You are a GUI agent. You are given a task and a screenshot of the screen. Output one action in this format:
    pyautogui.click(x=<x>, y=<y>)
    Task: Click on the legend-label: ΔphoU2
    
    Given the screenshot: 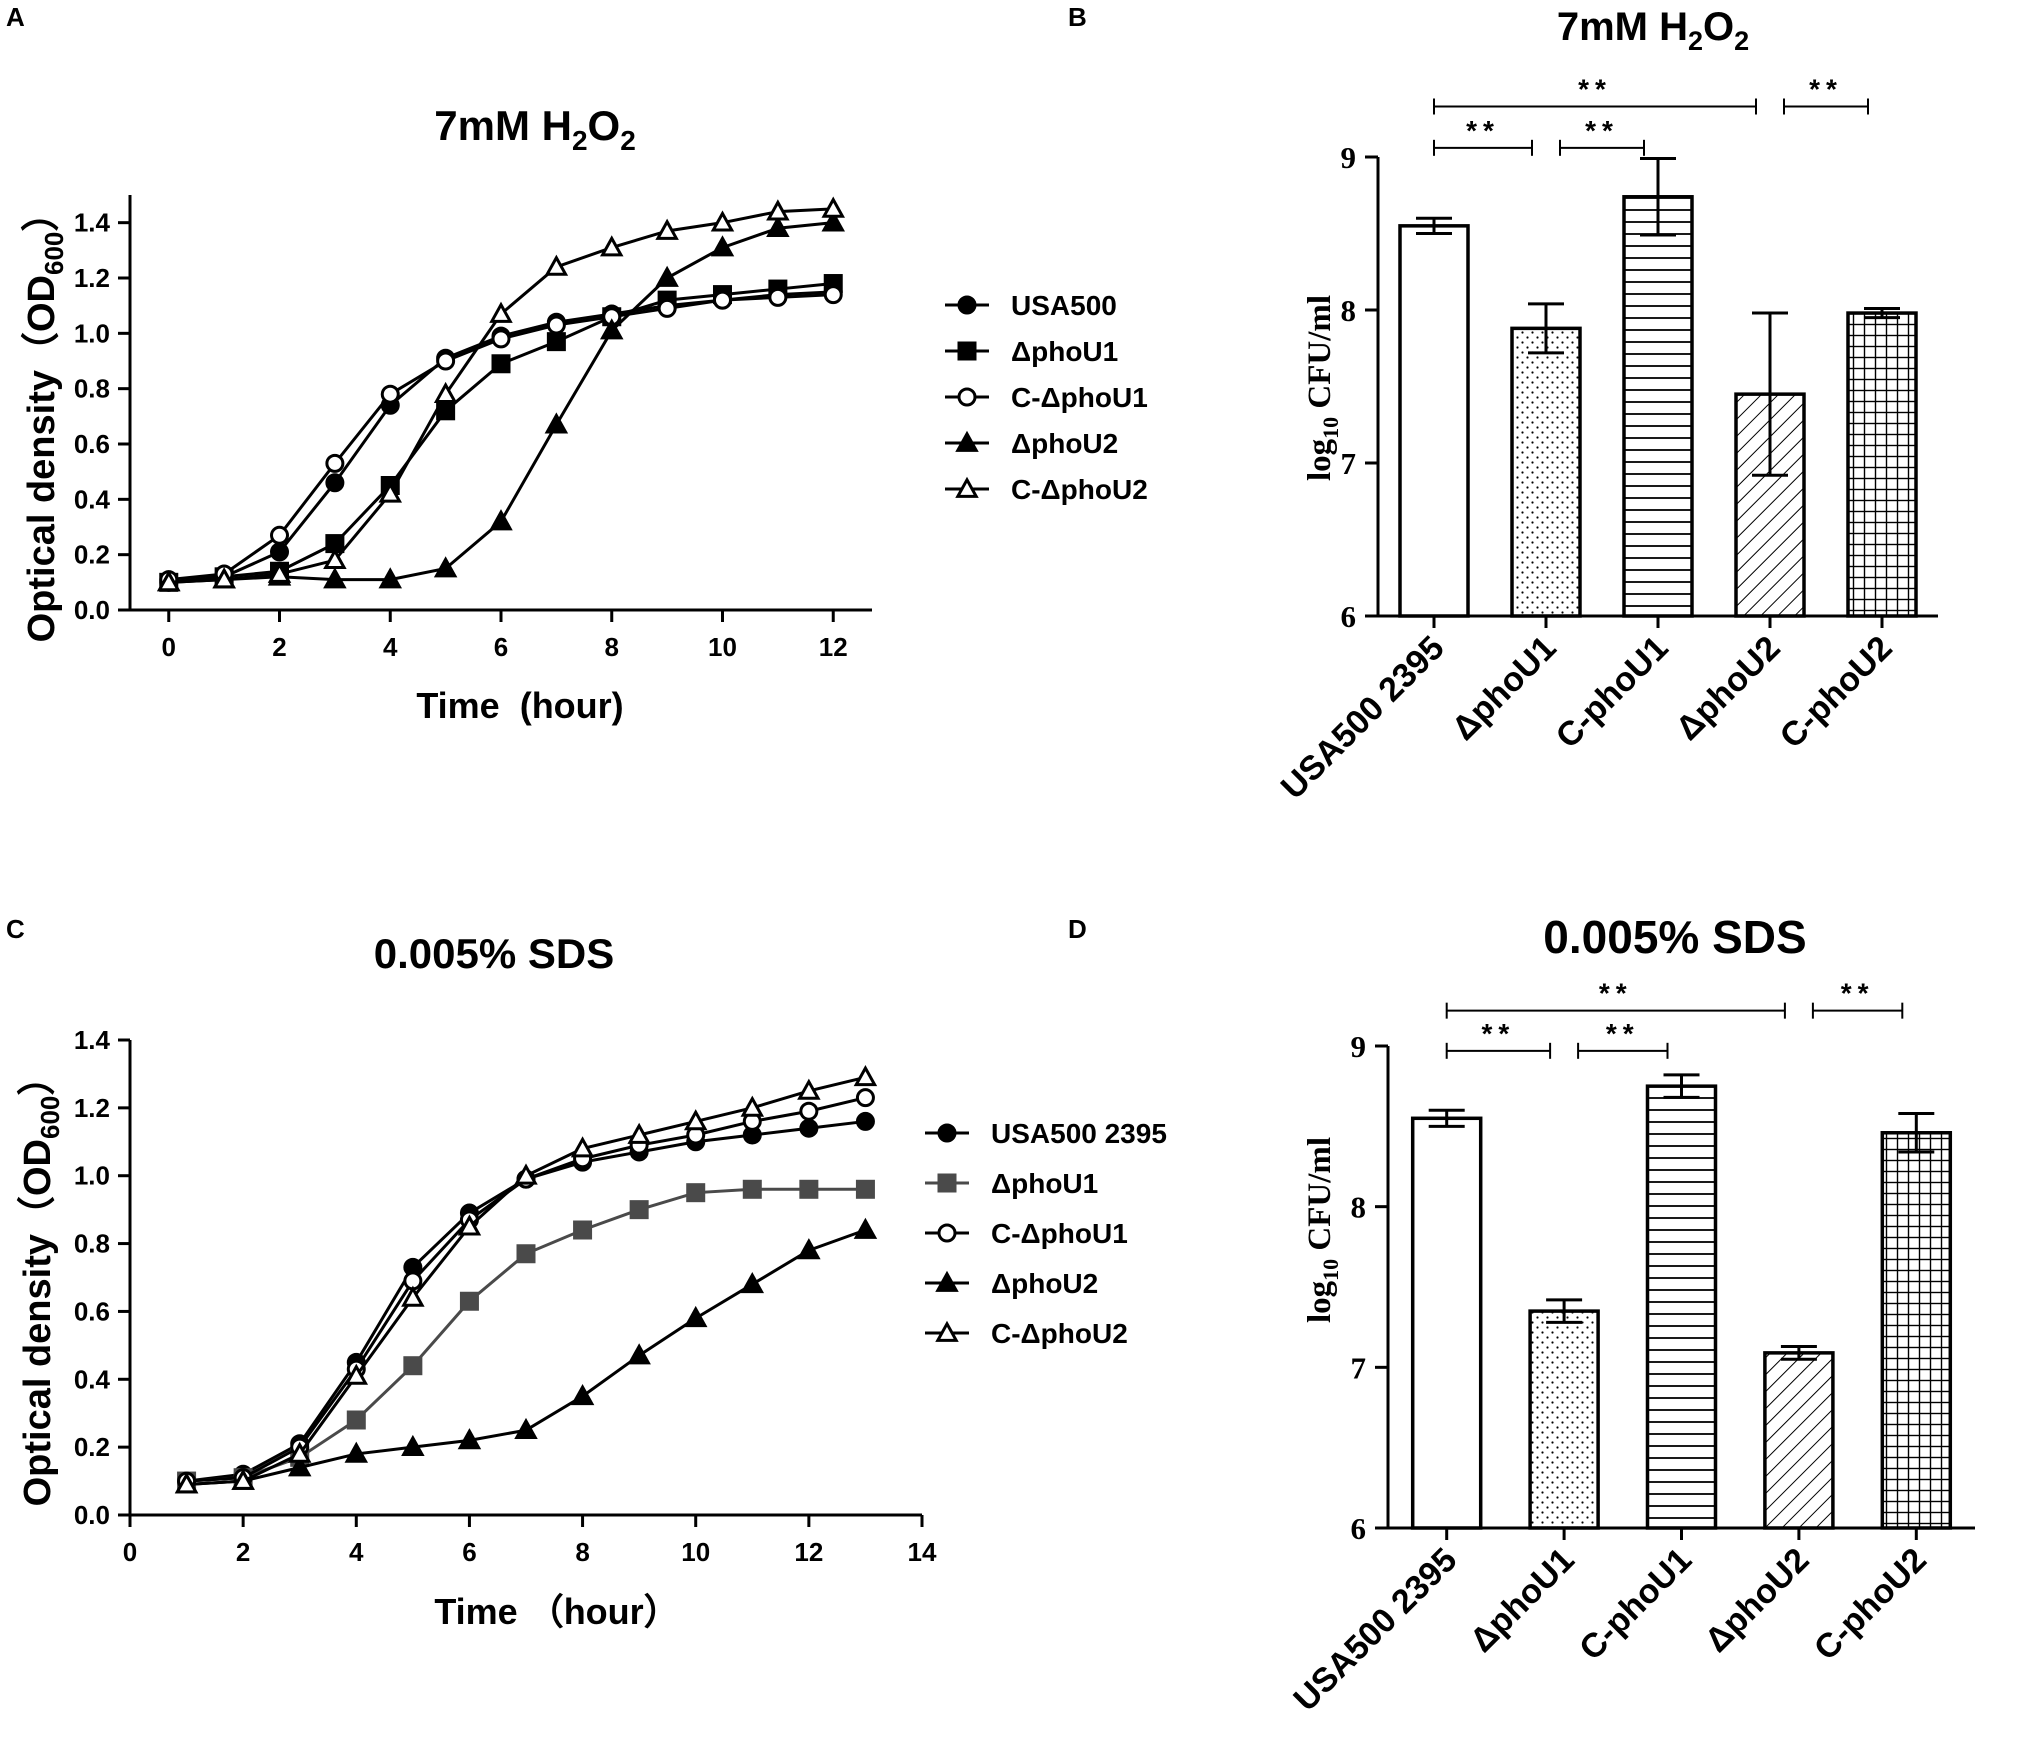 What is the action you would take?
    pyautogui.click(x=1064, y=443)
    